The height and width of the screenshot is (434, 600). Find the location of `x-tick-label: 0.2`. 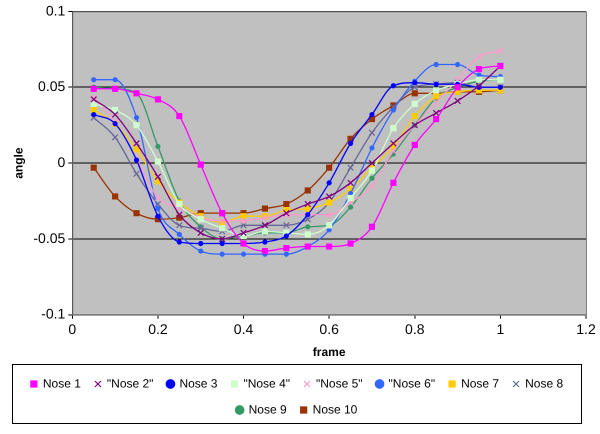

x-tick-label: 0.2 is located at coordinates (158, 329).